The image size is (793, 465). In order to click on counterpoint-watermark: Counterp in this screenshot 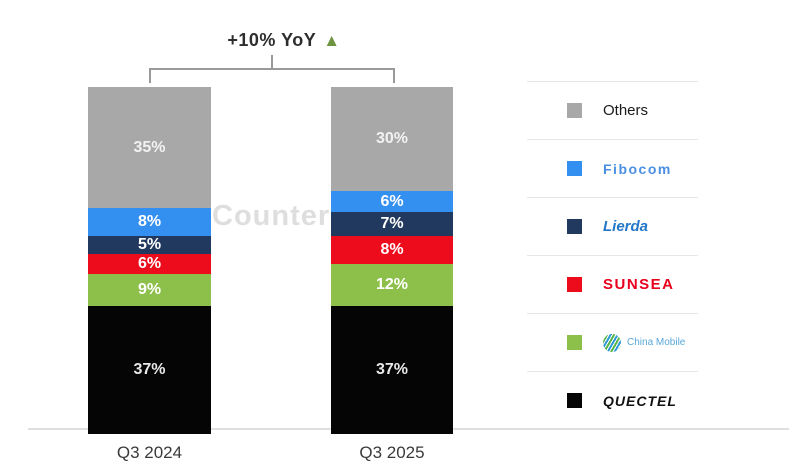, I will do `click(280, 216)`.